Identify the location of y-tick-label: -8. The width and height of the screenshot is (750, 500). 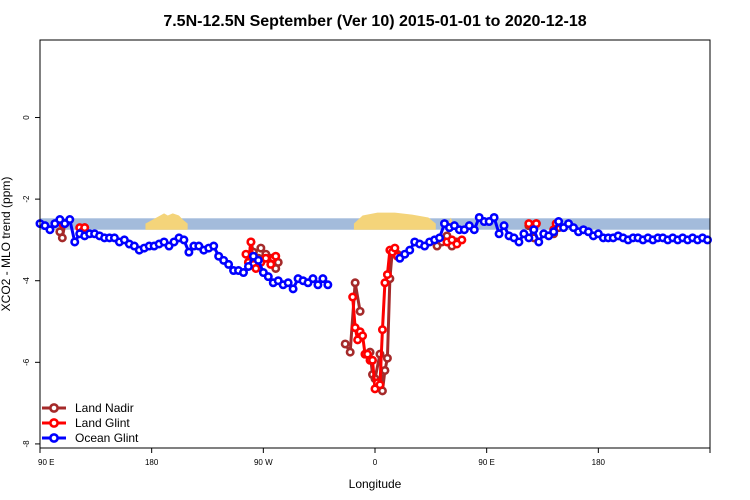
(26, 444).